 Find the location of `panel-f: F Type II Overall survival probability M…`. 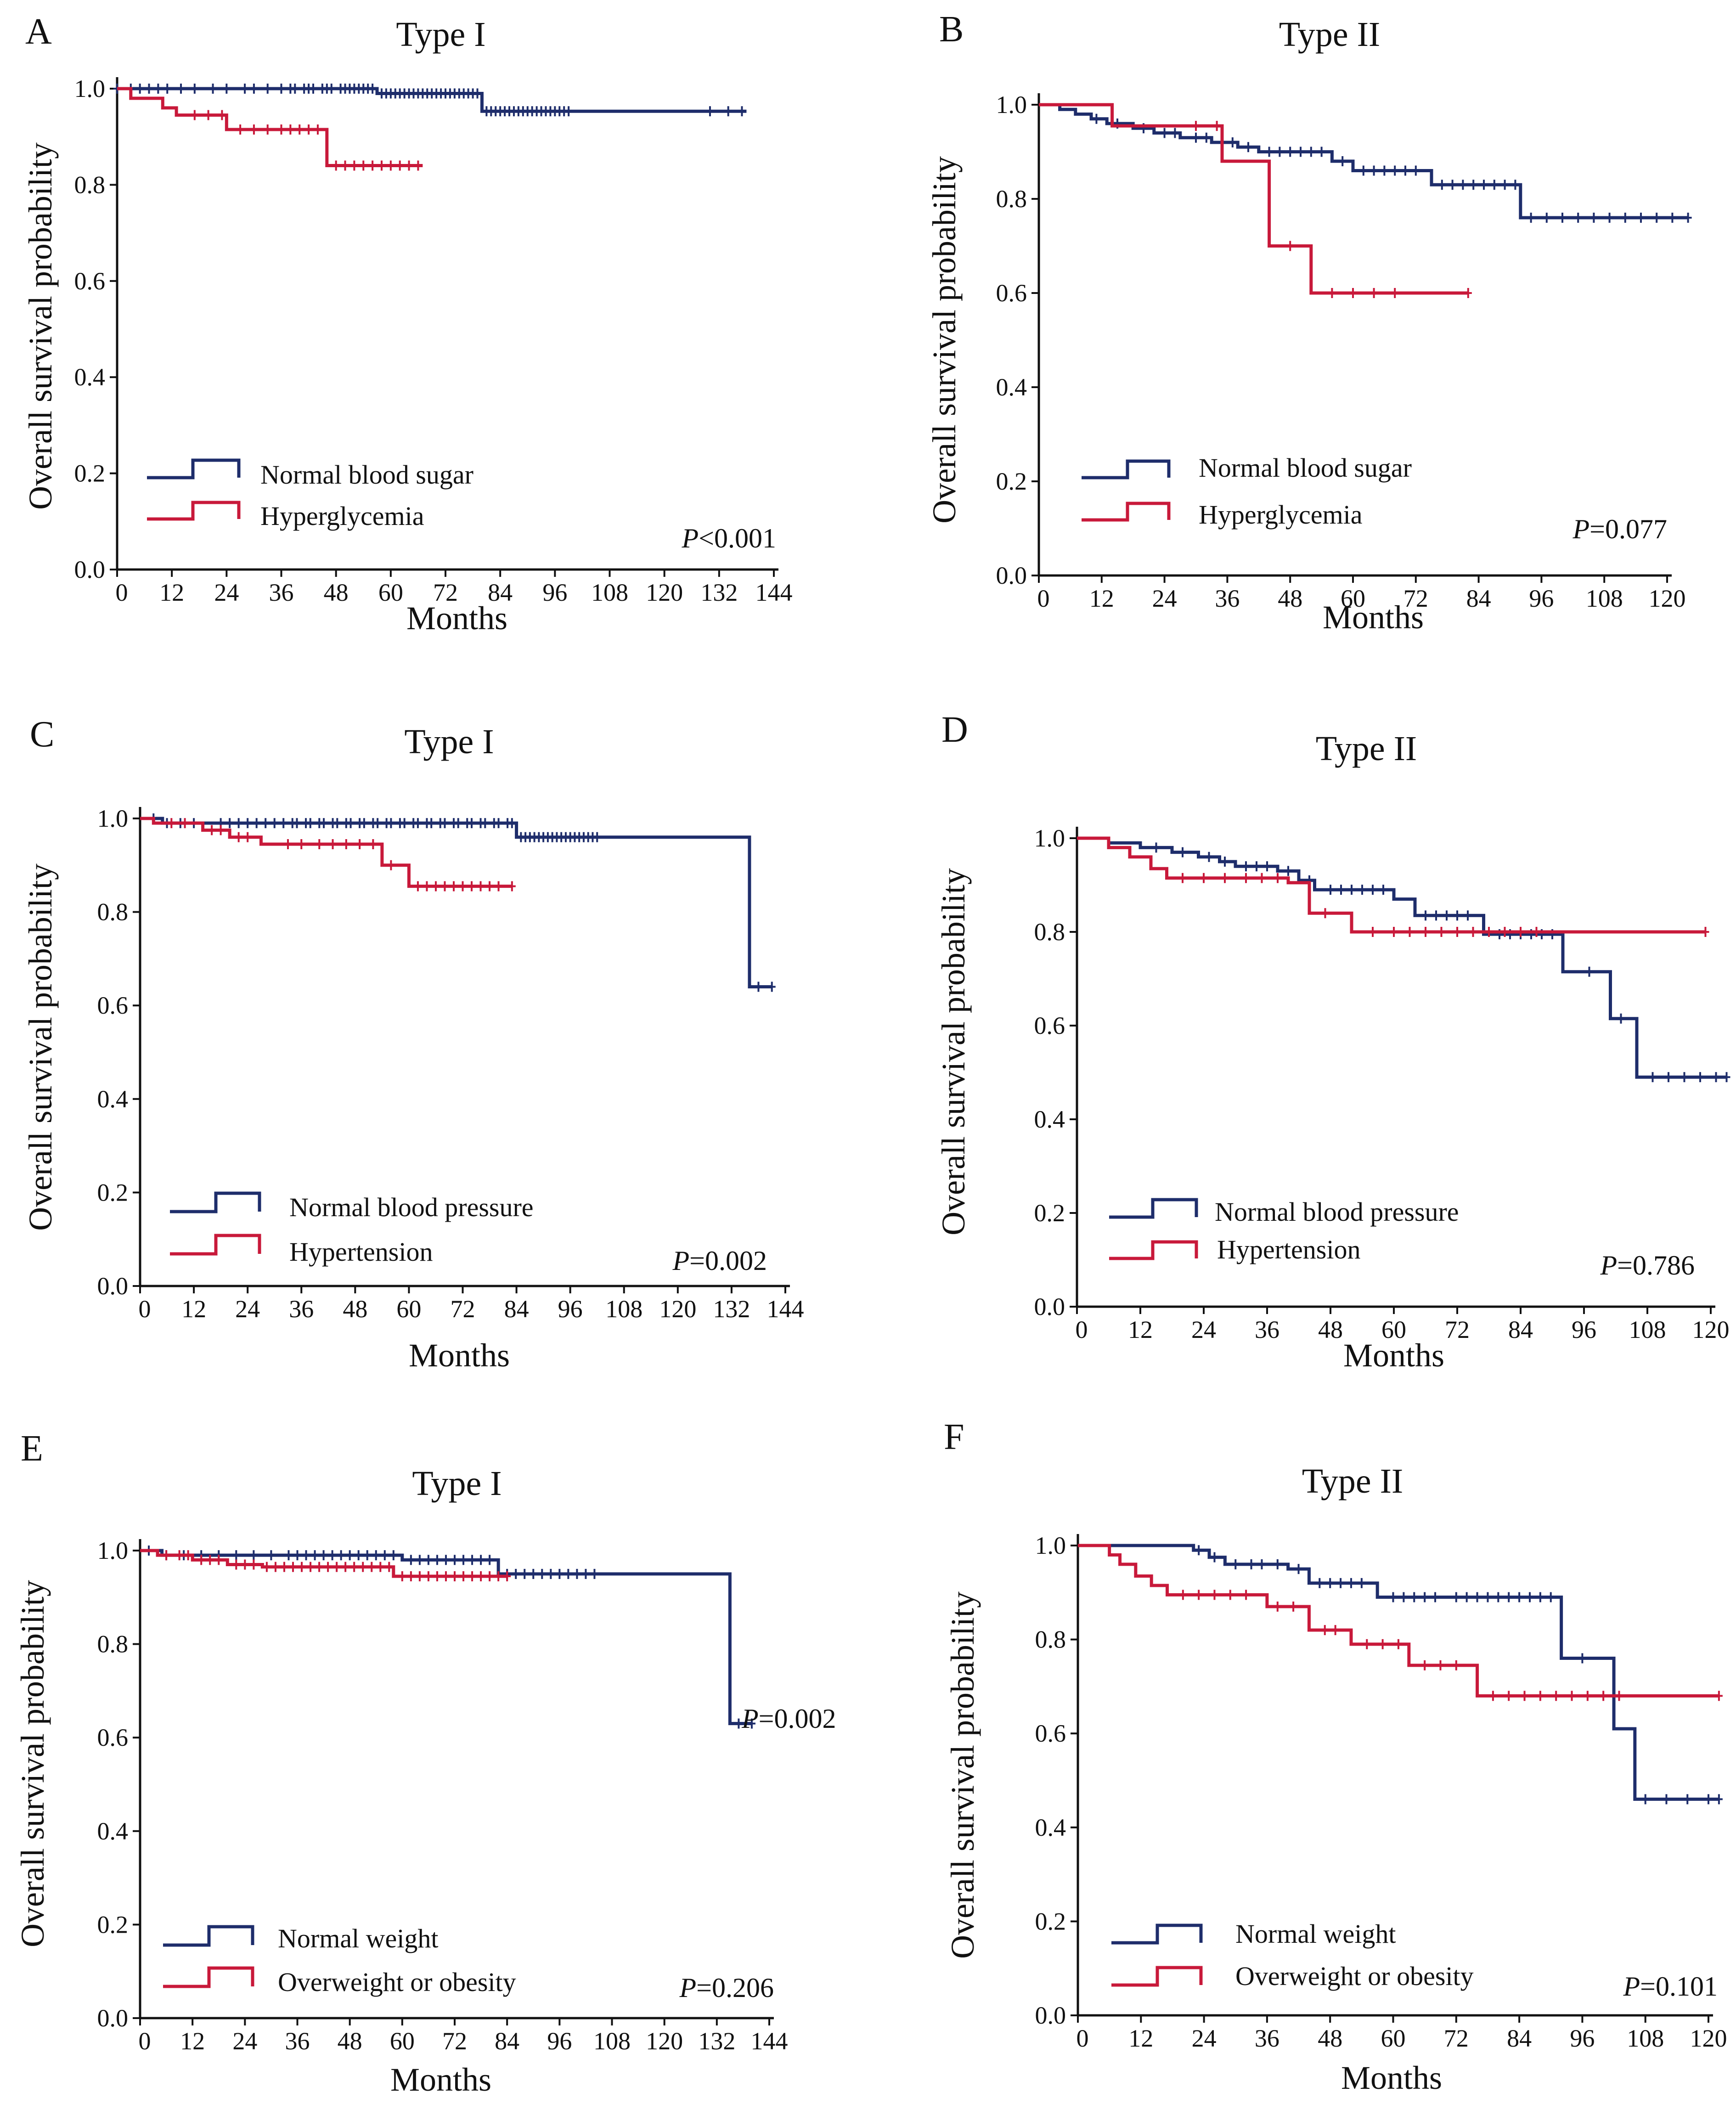

panel-f: F Type II Overall survival probability M… is located at coordinates (1335, 1756).